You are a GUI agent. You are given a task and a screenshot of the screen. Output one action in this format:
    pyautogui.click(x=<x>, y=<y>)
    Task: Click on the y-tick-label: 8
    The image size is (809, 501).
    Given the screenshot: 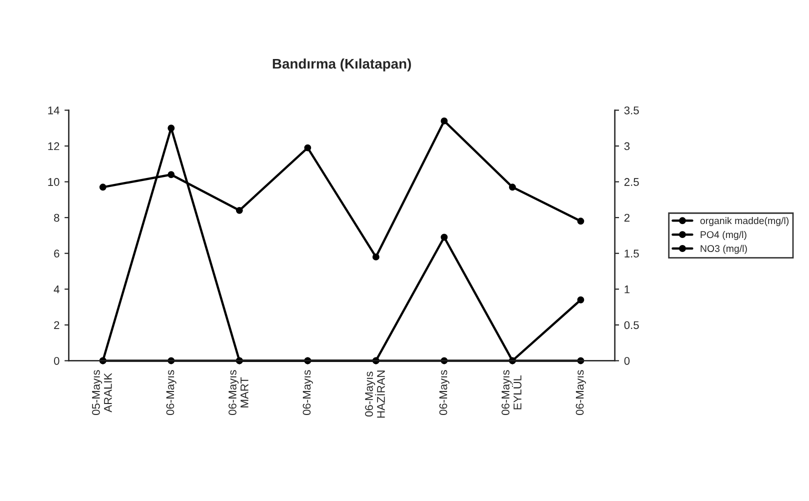 What is the action you would take?
    pyautogui.click(x=57, y=218)
    